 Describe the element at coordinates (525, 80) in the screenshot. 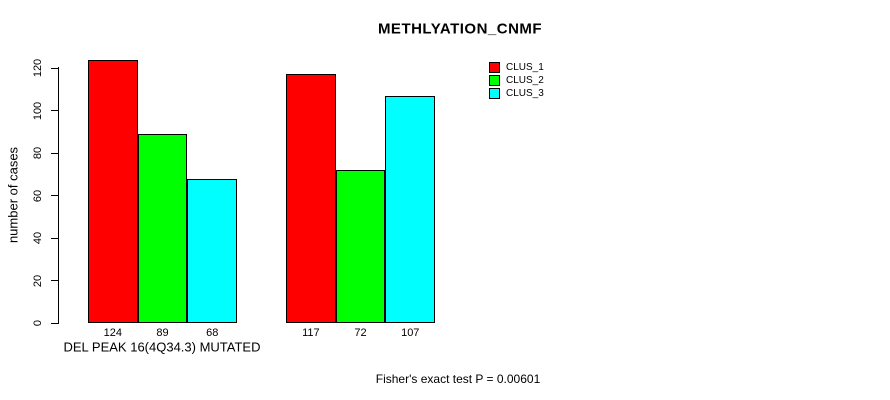

I see `legend-label: CLUS_2` at that location.